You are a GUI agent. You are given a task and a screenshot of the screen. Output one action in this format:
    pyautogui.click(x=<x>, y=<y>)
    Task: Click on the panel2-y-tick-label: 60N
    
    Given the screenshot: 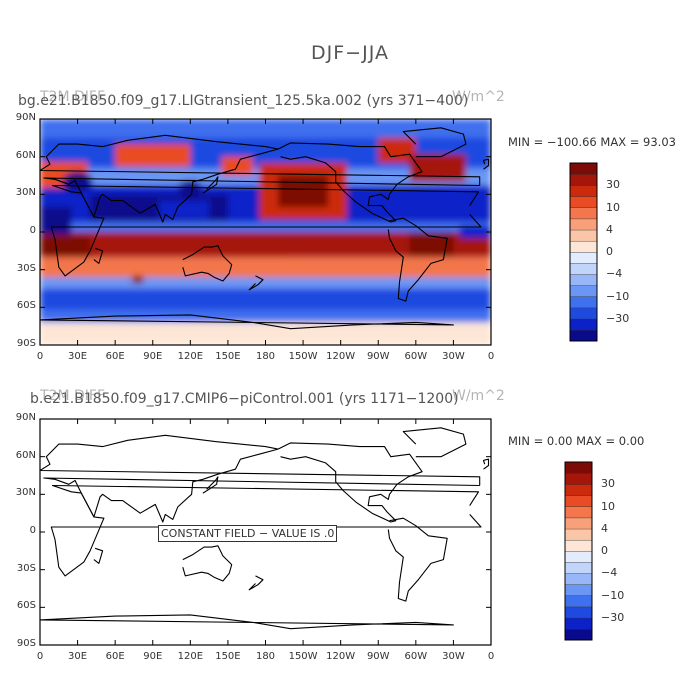 What is the action you would take?
    pyautogui.click(x=25, y=455)
    